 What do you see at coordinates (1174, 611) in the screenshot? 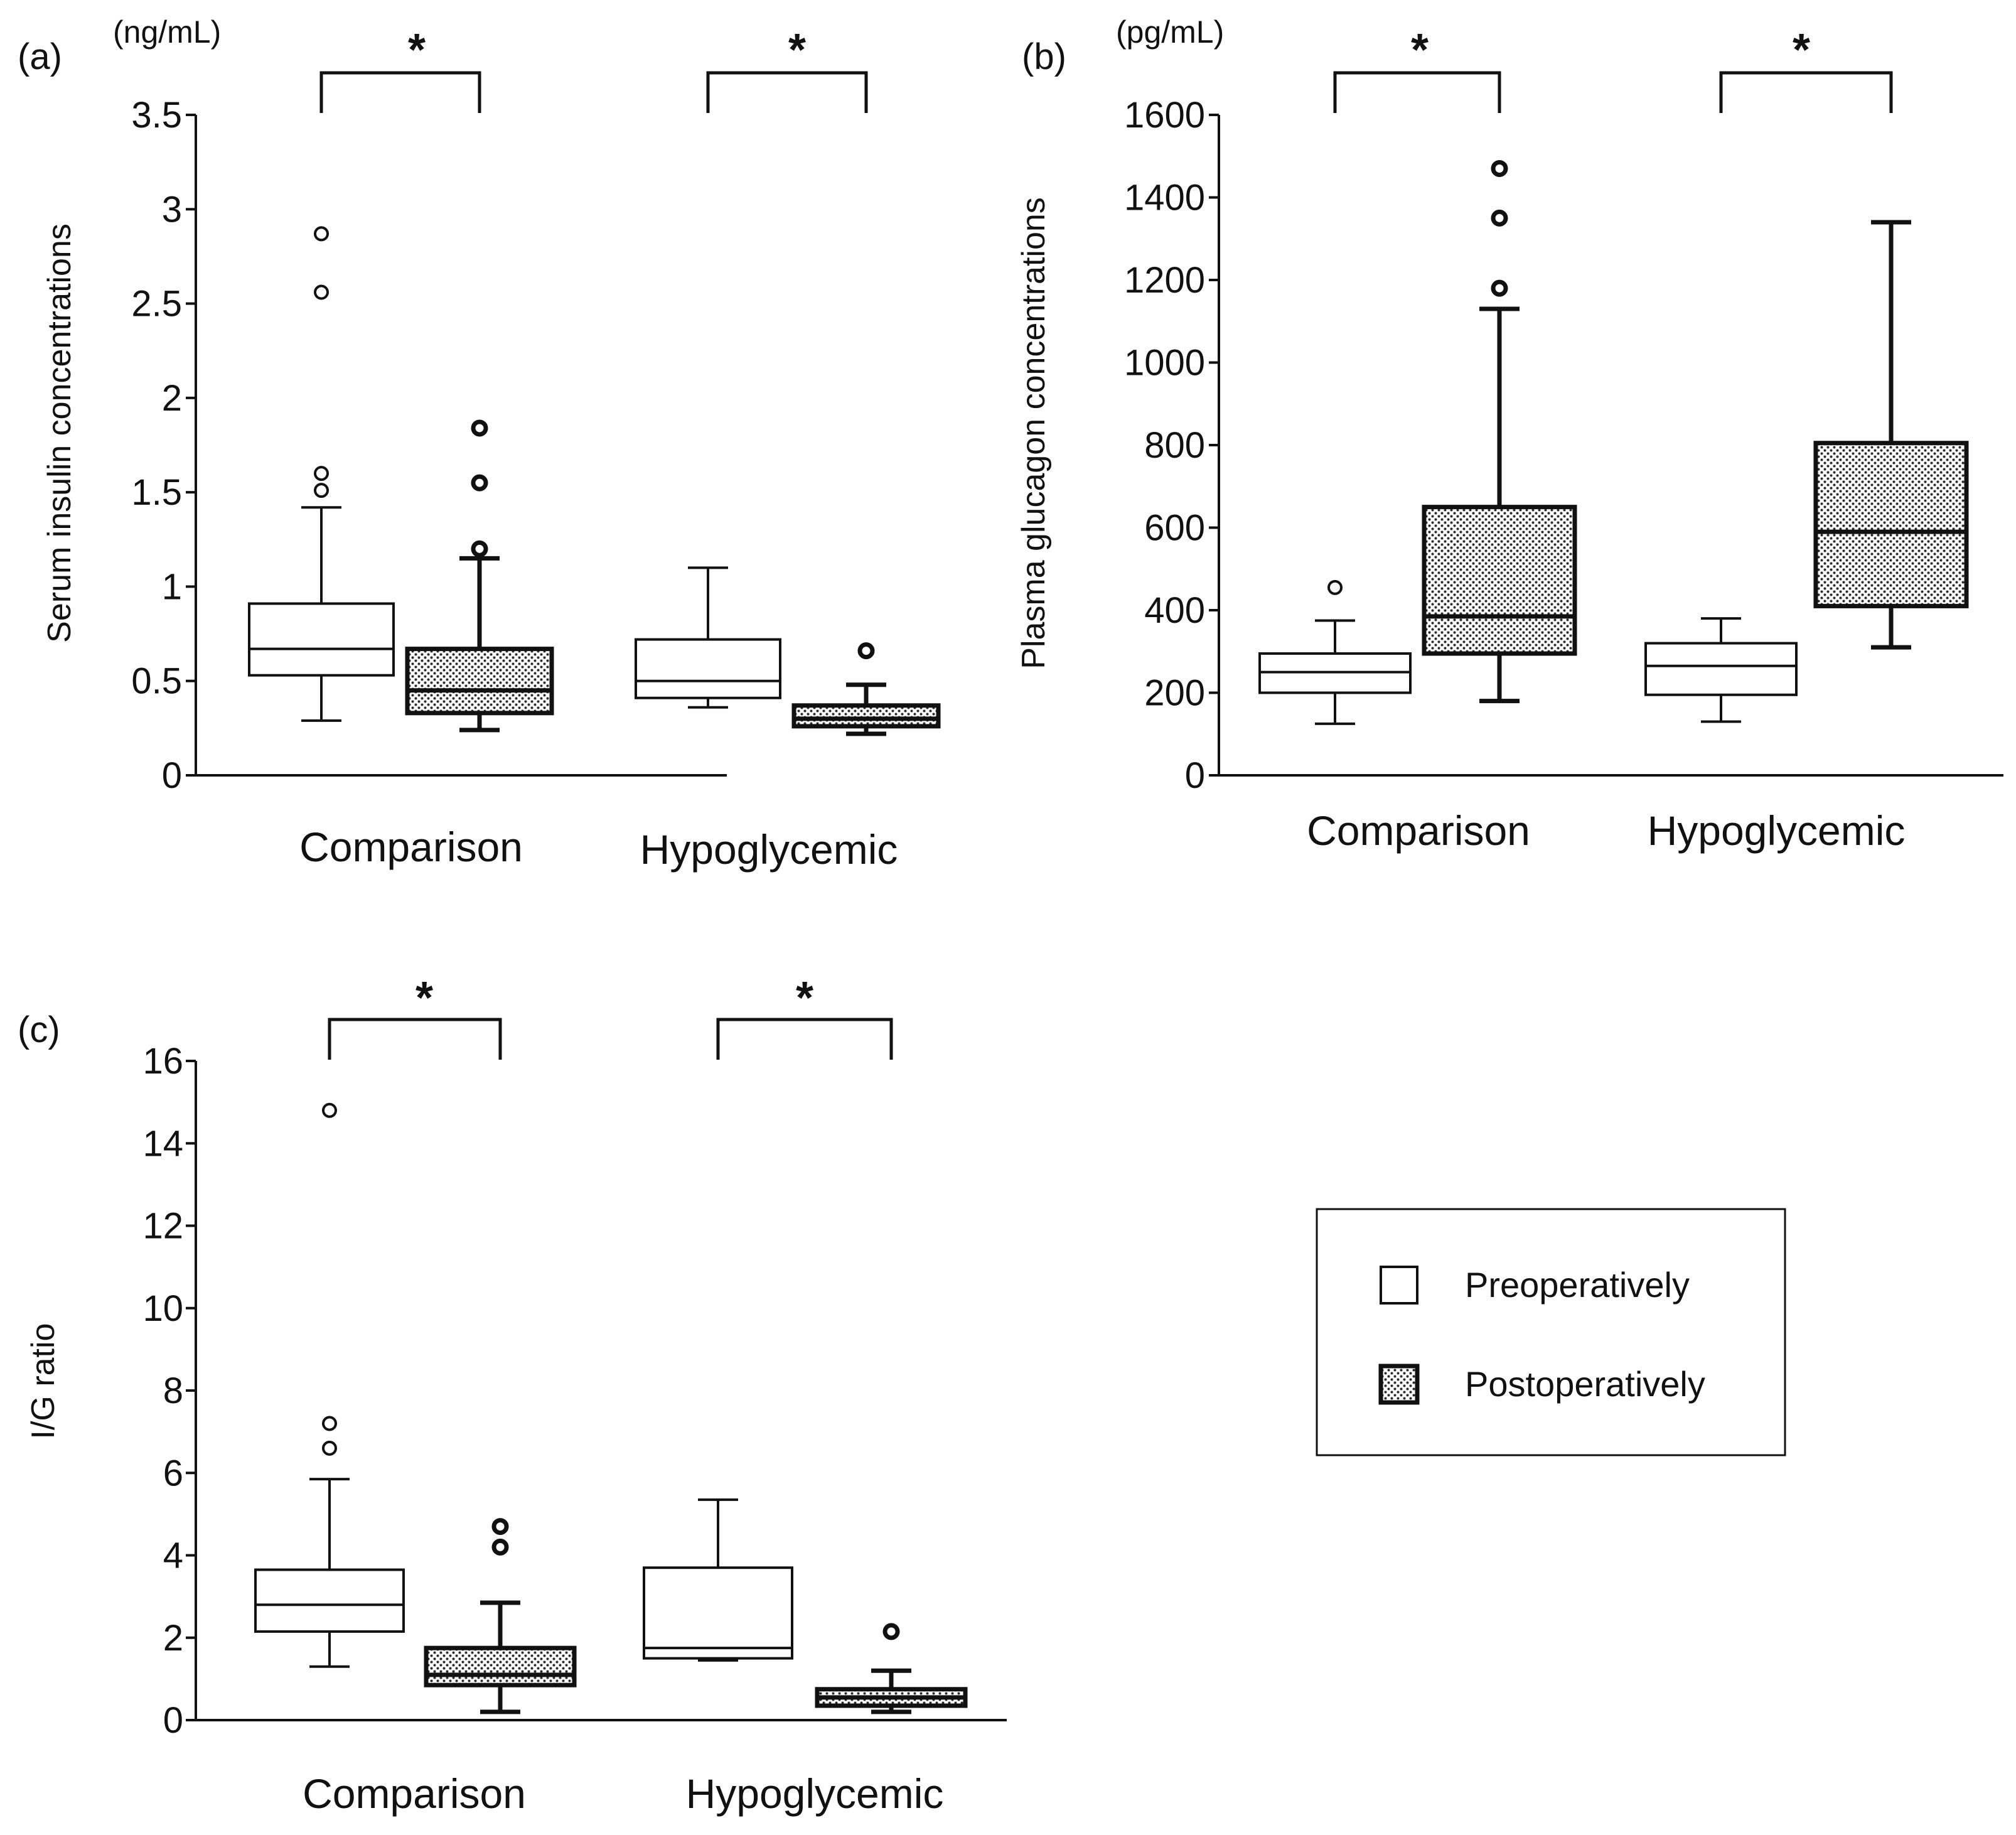
I see `y-tick-label: 400` at bounding box center [1174, 611].